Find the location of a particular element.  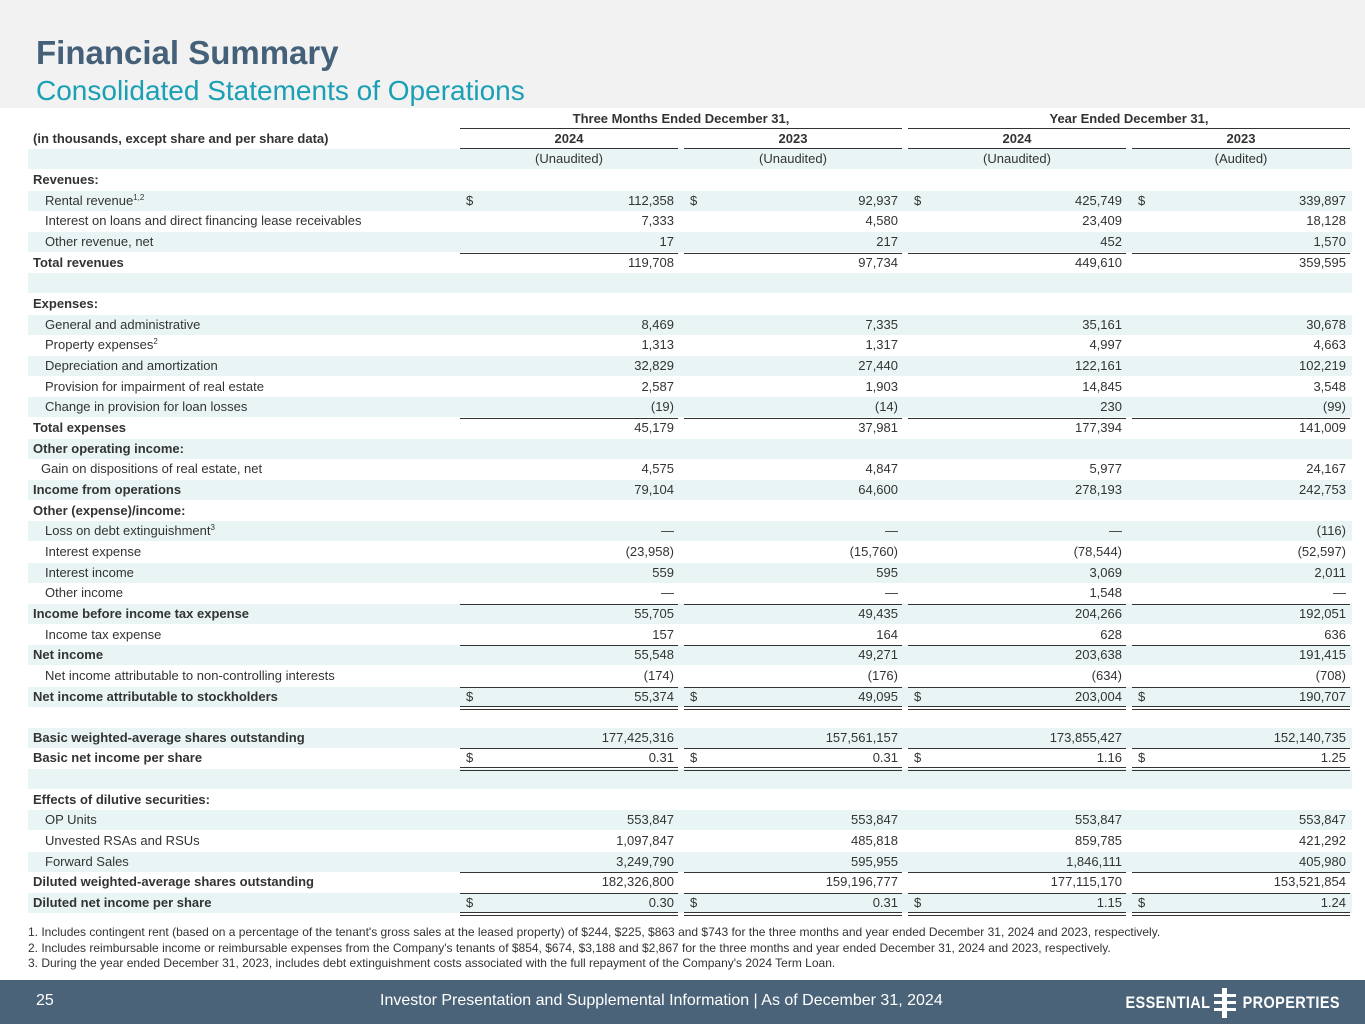

value-cell: 636 is located at coordinates (1335, 634).